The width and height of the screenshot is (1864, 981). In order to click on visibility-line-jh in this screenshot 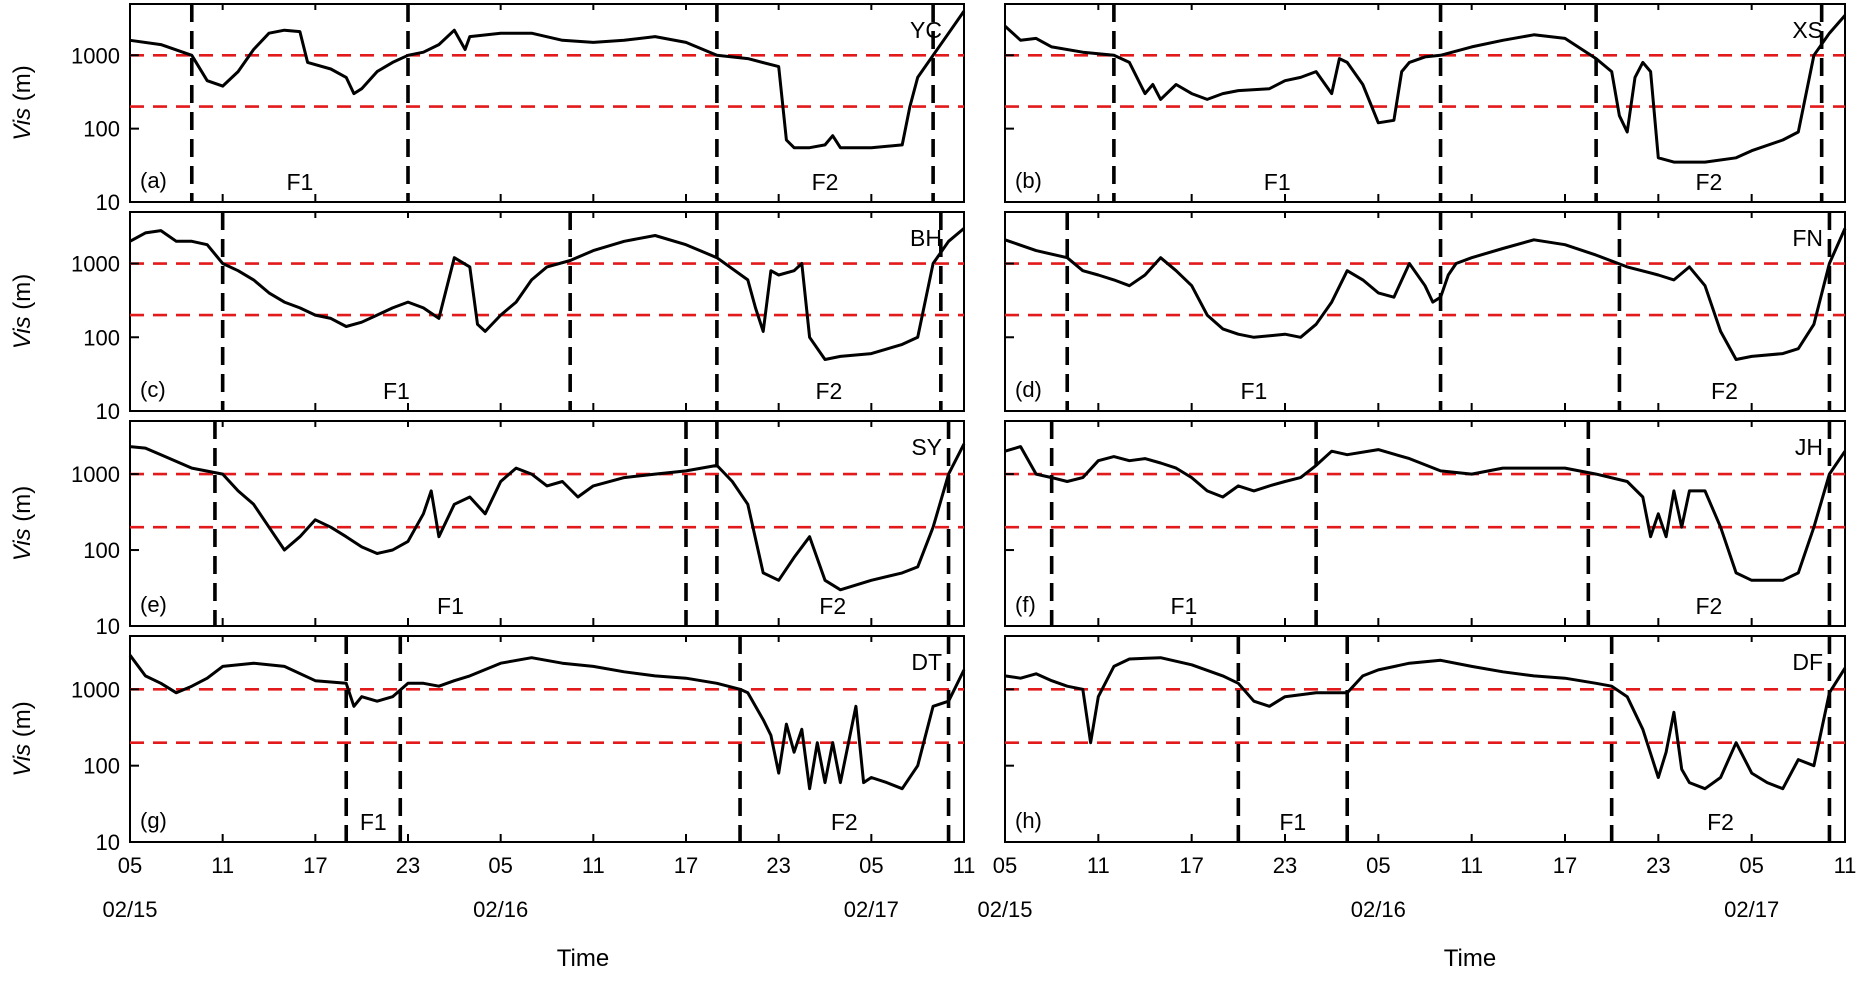, I will do `click(1425, 513)`.